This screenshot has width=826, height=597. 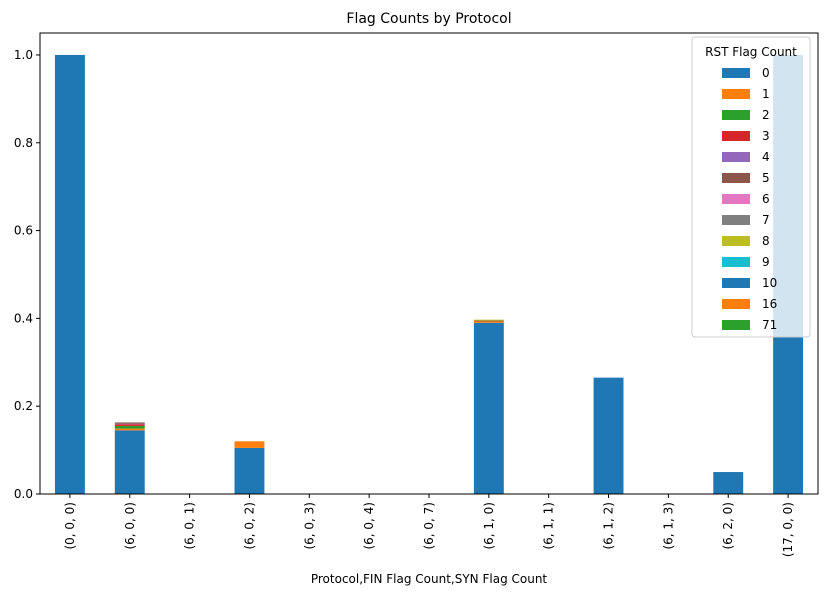 What do you see at coordinates (428, 19) in the screenshot?
I see `chart-title: Flag Counts by Protocol` at bounding box center [428, 19].